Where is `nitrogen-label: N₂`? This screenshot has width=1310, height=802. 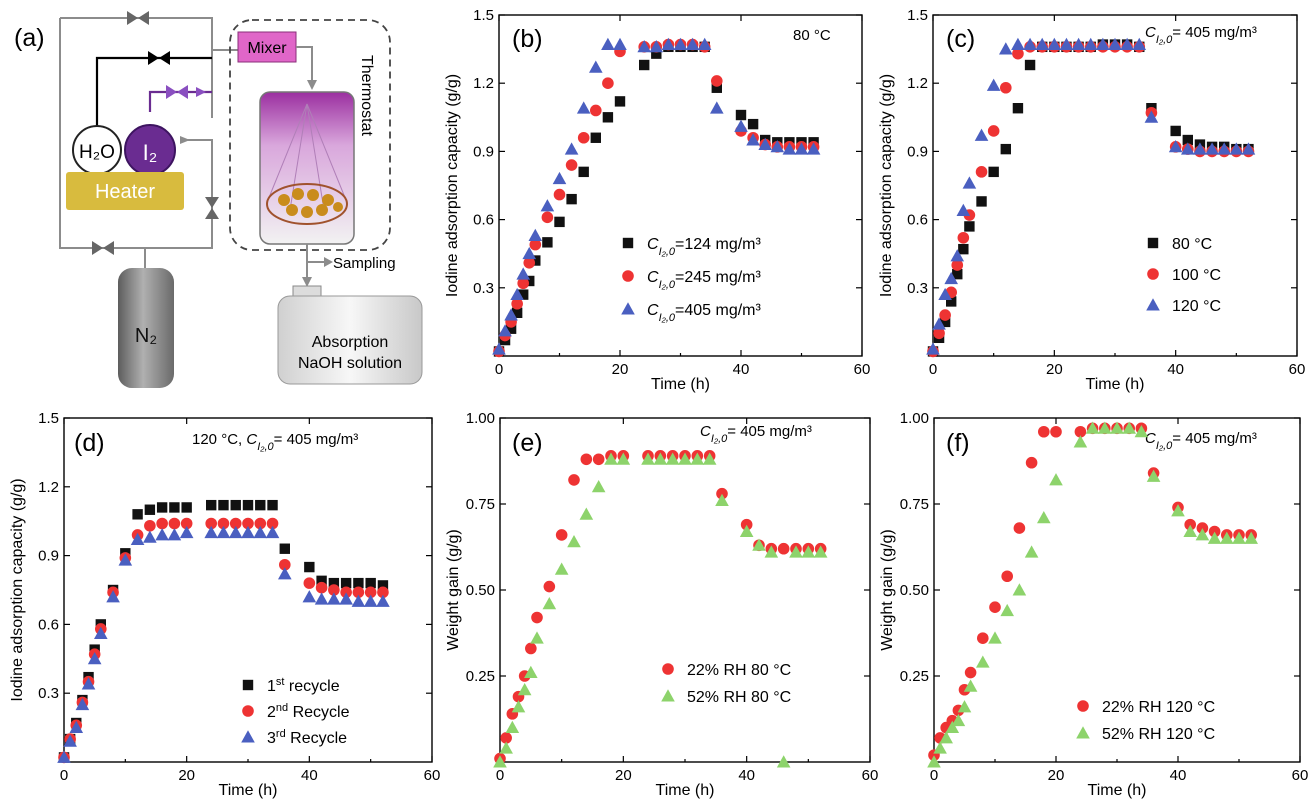
nitrogen-label: N₂ is located at coordinates (146, 336).